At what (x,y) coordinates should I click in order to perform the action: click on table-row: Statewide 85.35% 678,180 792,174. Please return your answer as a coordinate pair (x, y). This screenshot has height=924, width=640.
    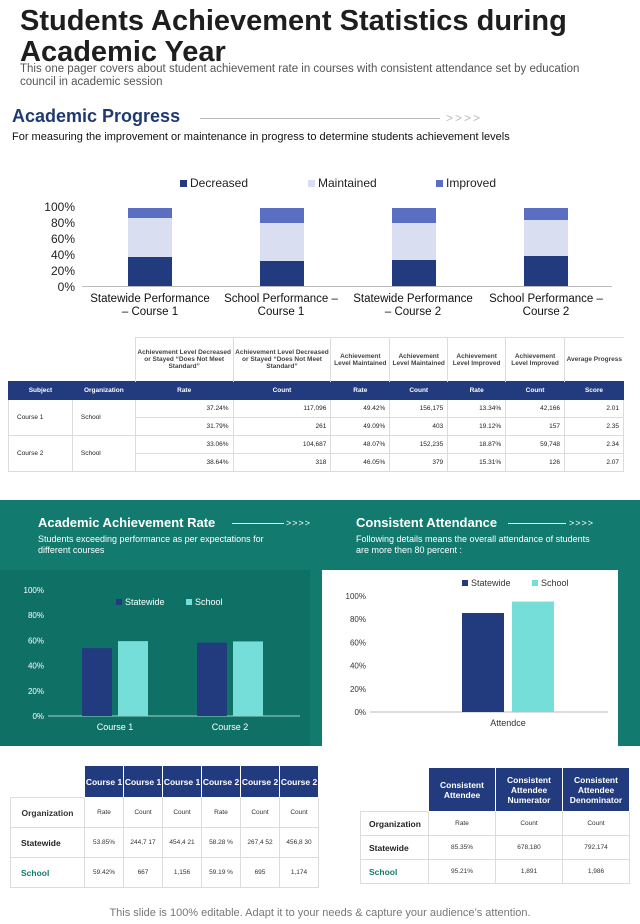
    Looking at the image, I should click on (495, 847).